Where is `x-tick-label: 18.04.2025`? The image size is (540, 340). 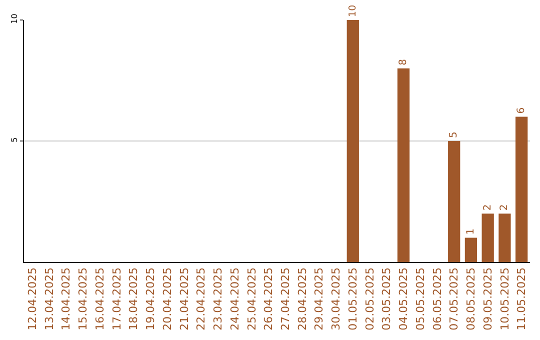
x-tick-label: 18.04.2025 is located at coordinates (133, 298).